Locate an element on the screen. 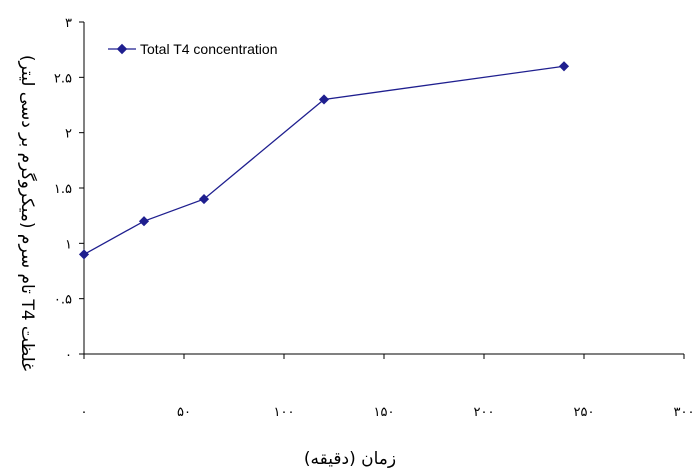 This screenshot has width=697, height=473. x-tick-label: ۲۰۰ is located at coordinates (484, 412).